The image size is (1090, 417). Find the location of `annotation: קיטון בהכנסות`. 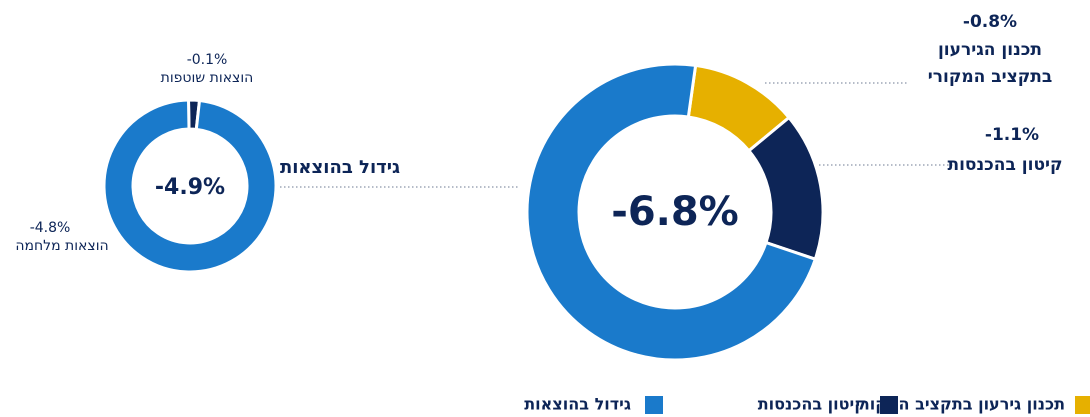

annotation: קיטון בהכנסות is located at coordinates (1004, 165).